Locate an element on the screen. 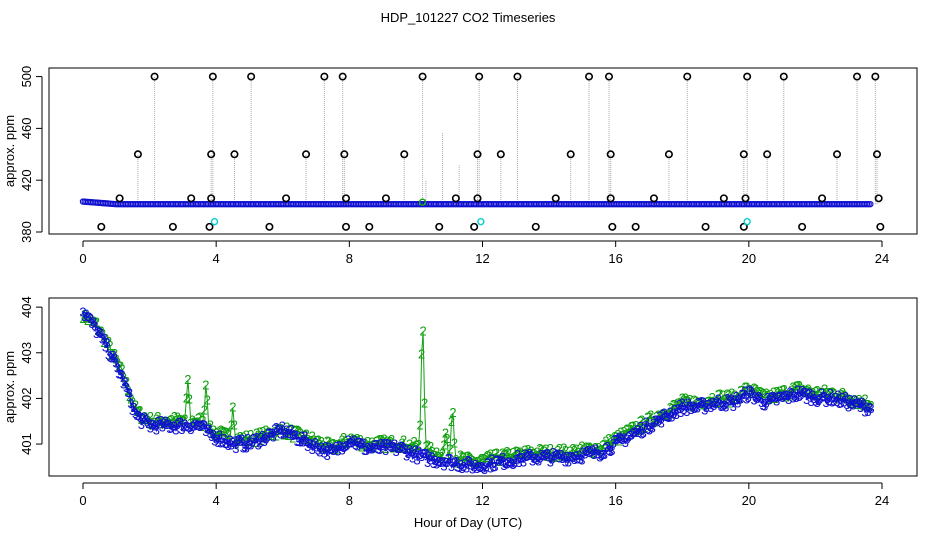  top-y-axis: 380 420 460 500 is located at coordinates (31, 154).